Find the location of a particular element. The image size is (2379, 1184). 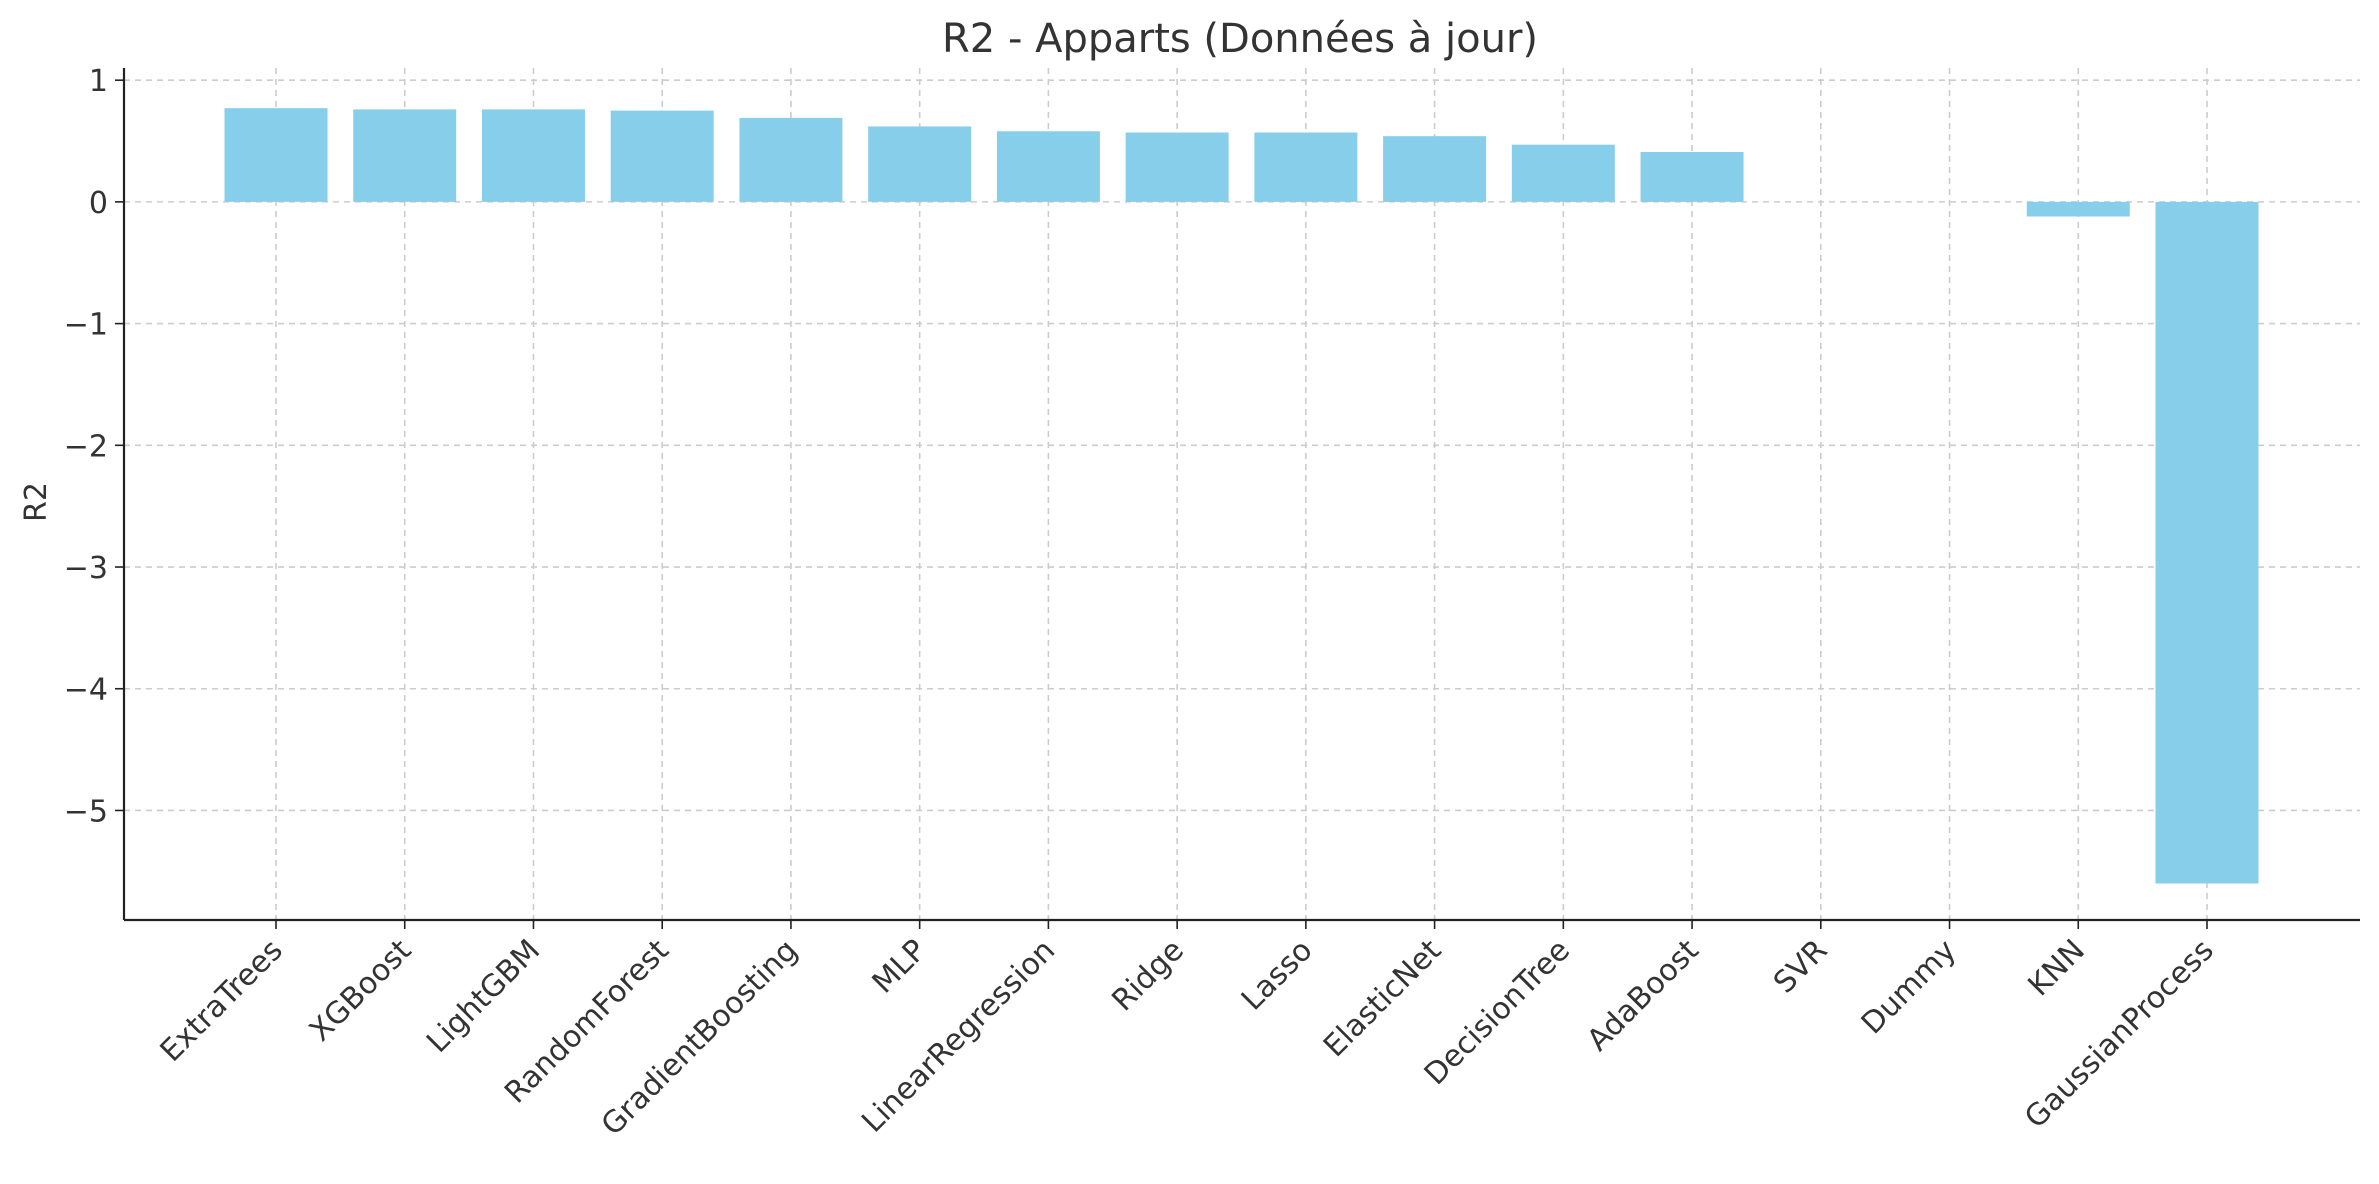

y-tick-labels: 1 0 −1 −2 −3 −4 −5 is located at coordinates (86, 446).